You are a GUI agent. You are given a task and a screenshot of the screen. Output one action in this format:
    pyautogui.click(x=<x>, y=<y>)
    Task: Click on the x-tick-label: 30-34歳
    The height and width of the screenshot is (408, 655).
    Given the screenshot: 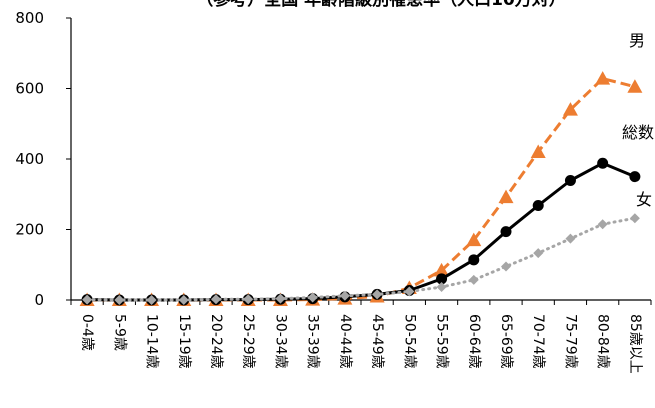 What is the action you would take?
    pyautogui.click(x=280, y=341)
    